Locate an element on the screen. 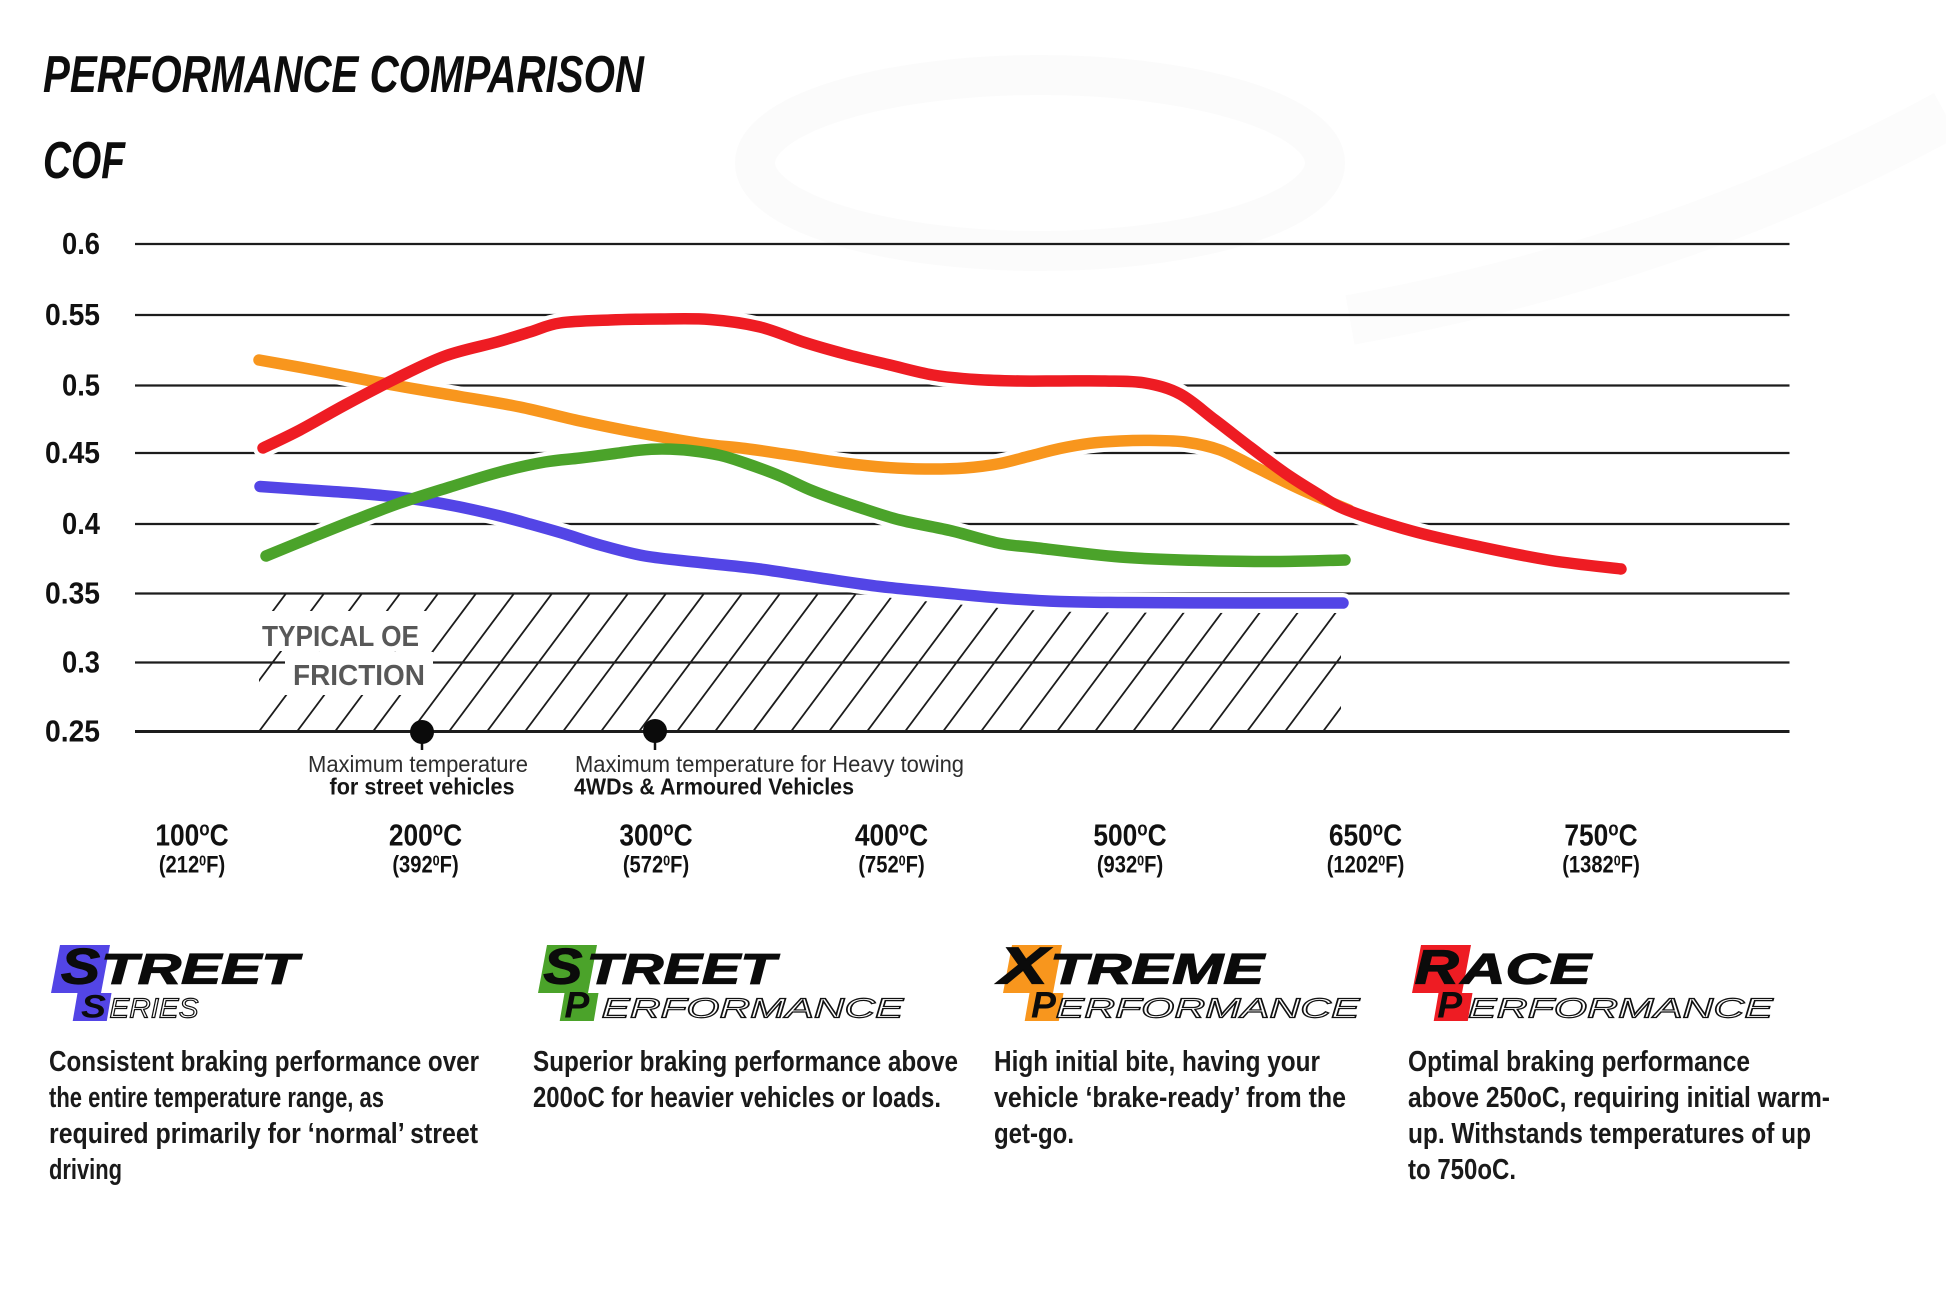 The image size is (1946, 1310). svg-text:the entire temperature range,: the entire temperature range, as is located at coordinates (216, 1098).